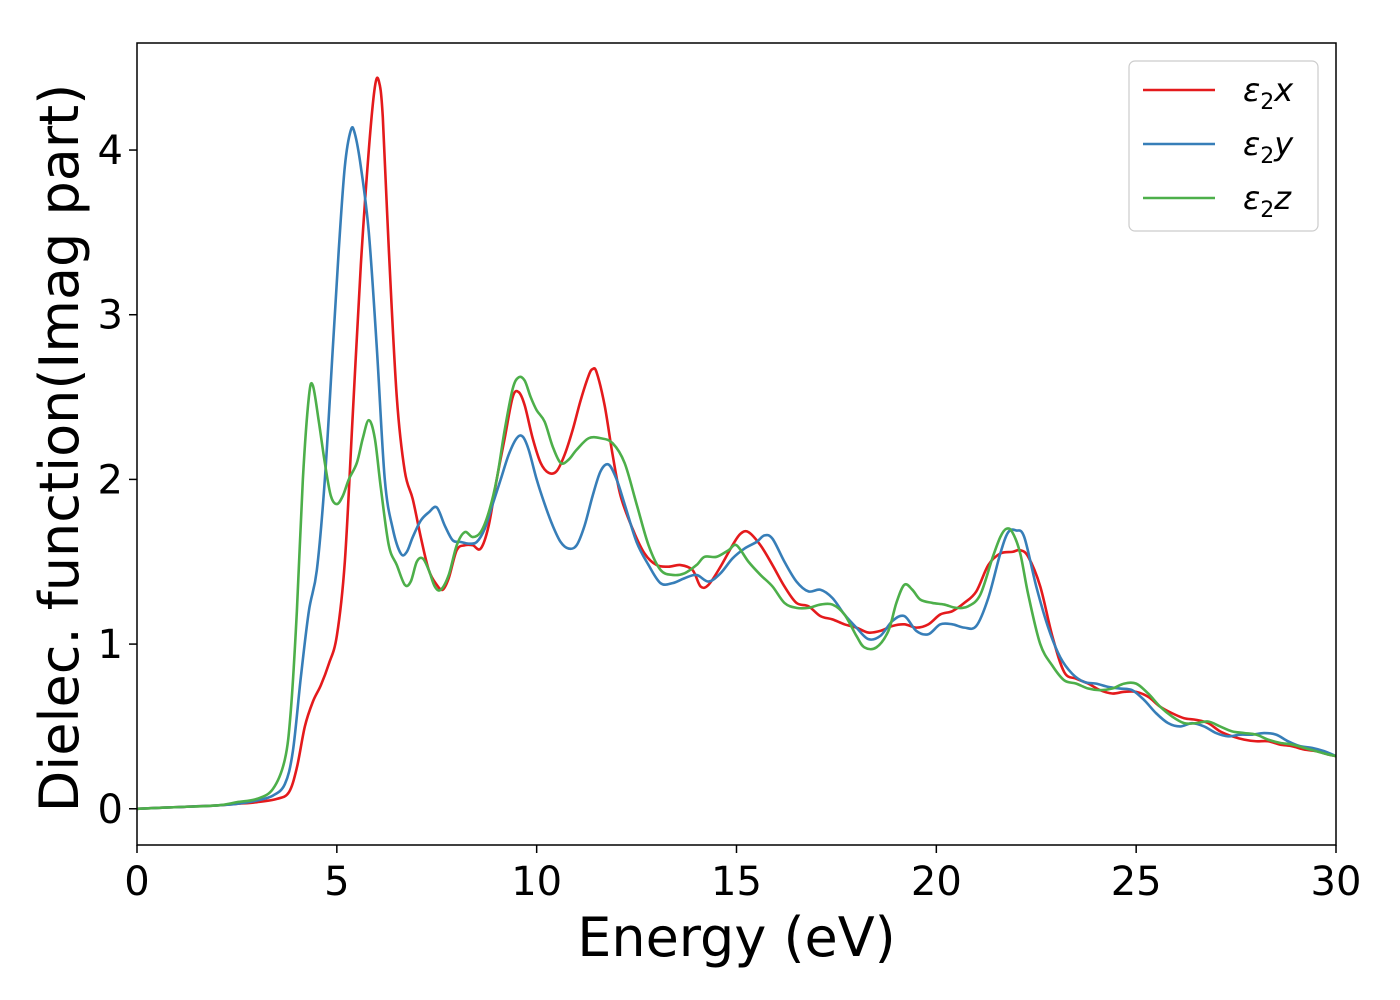 This screenshot has width=1400, height=1000. I want to click on x-axis: 0 5 10 15 20 25 30, so click(742, 875).